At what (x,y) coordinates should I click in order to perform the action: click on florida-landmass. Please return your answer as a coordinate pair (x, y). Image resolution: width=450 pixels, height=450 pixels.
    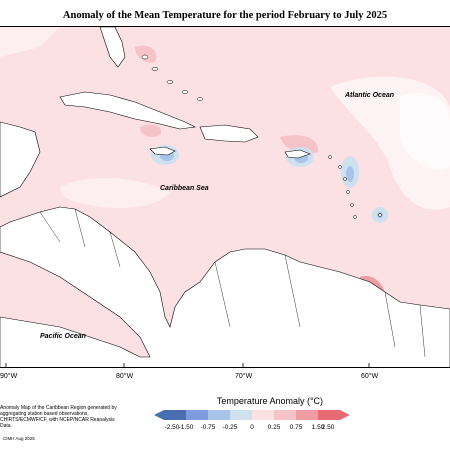
    Looking at the image, I should click on (112, 47).